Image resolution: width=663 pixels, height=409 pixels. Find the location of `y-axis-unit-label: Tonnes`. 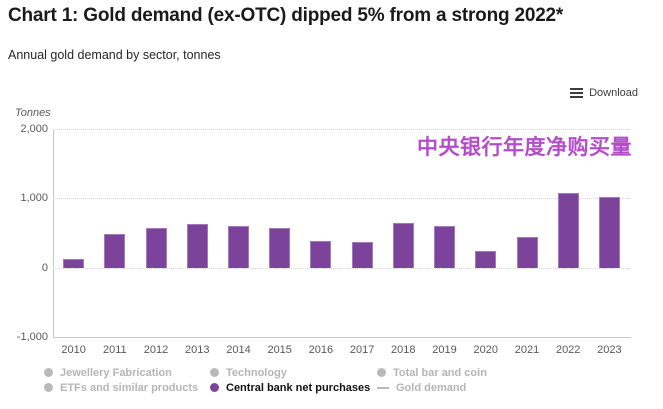

y-axis-unit-label: Tonnes is located at coordinates (33, 113).